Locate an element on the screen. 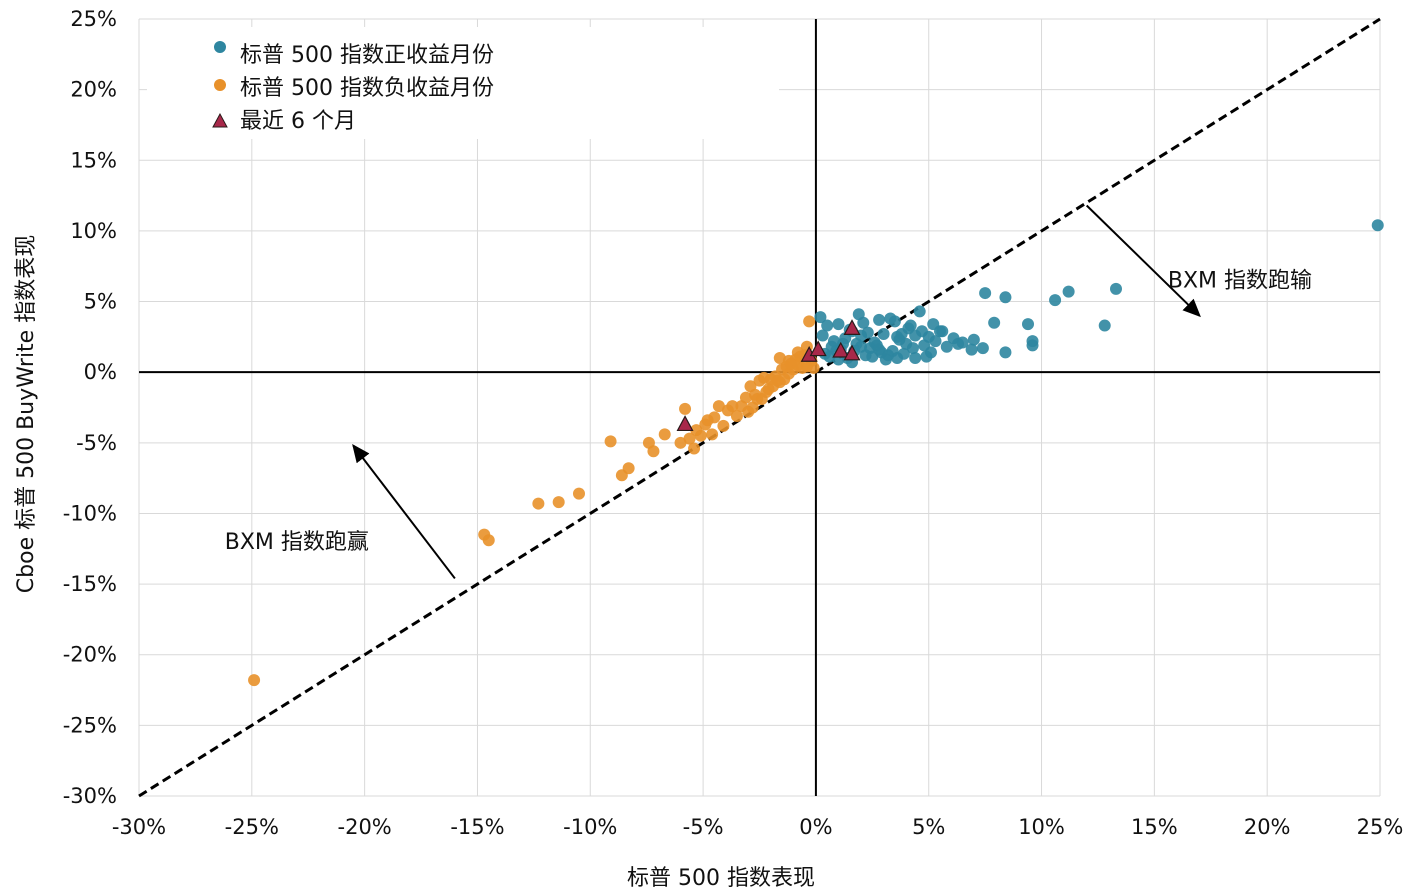 The height and width of the screenshot is (890, 1421). y-tick-label-9: 15% is located at coordinates (93, 160).